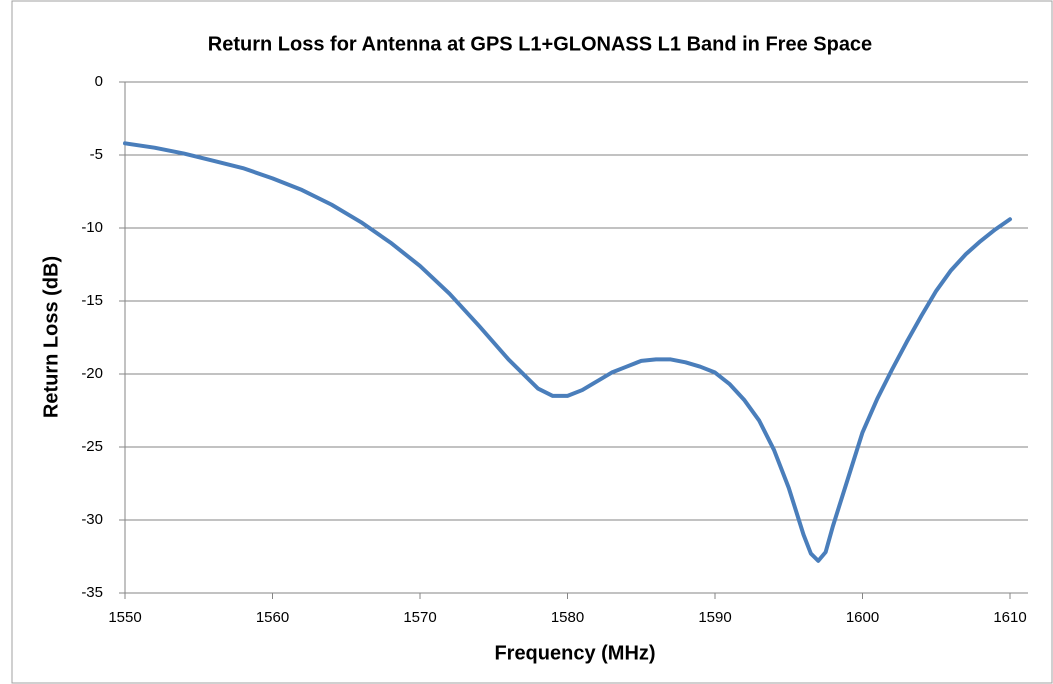 This screenshot has width=1053, height=684. What do you see at coordinates (92, 300) in the screenshot?
I see `y-tick-label: -15` at bounding box center [92, 300].